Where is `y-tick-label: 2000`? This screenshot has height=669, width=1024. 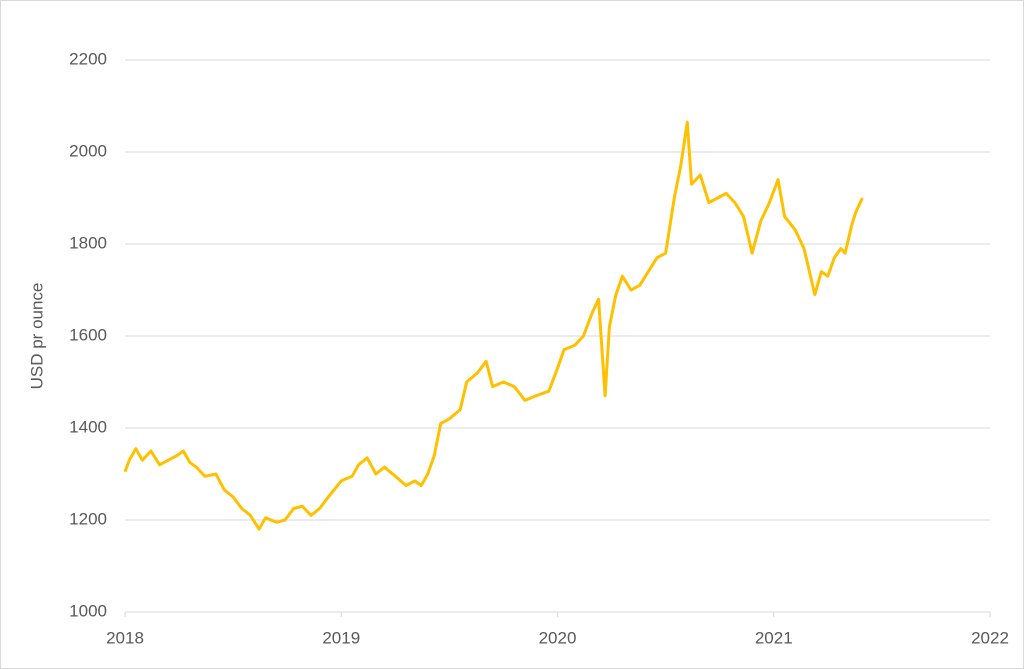 y-tick-label: 2000 is located at coordinates (88, 150).